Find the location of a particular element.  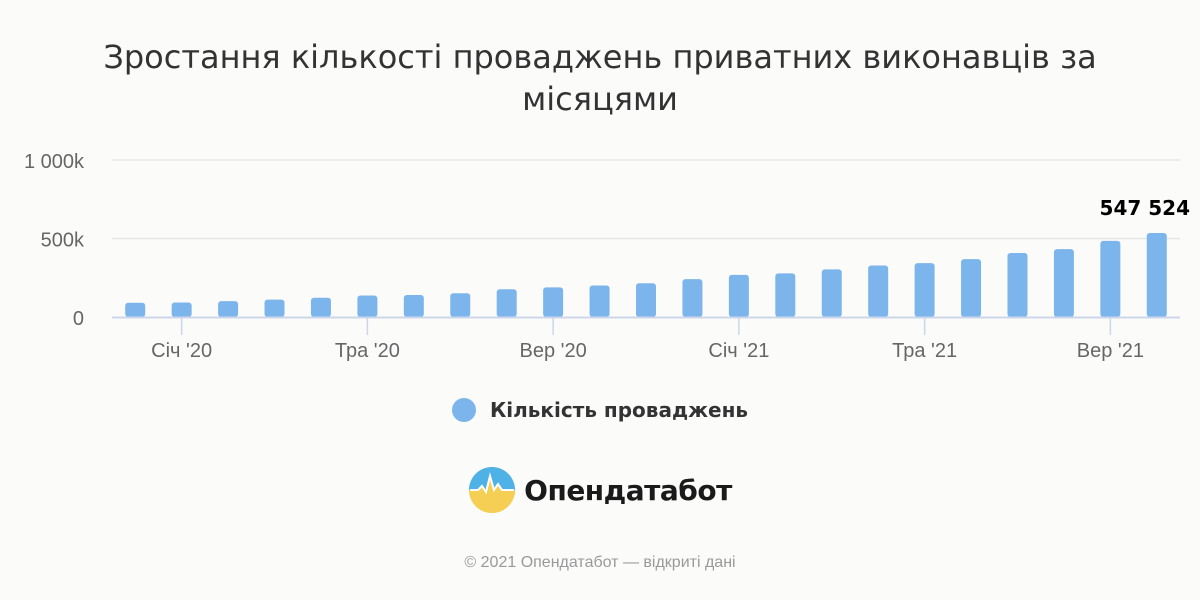

grid-lines is located at coordinates (646, 199).